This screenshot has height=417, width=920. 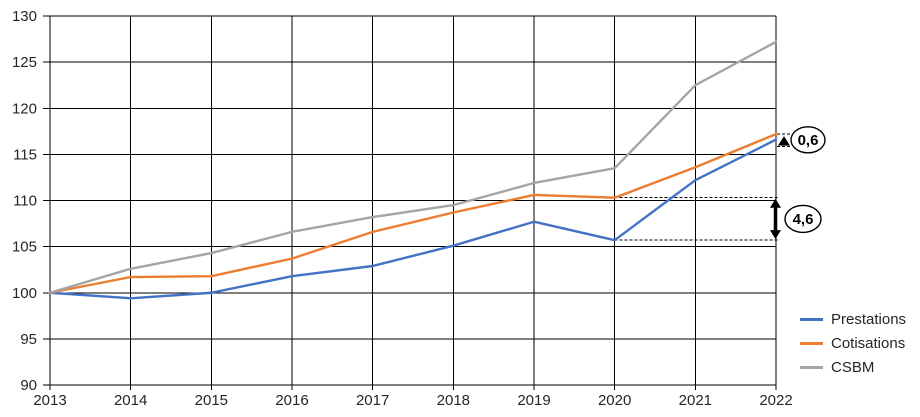 What do you see at coordinates (24, 108) in the screenshot?
I see `y-axis-tick-label: 120` at bounding box center [24, 108].